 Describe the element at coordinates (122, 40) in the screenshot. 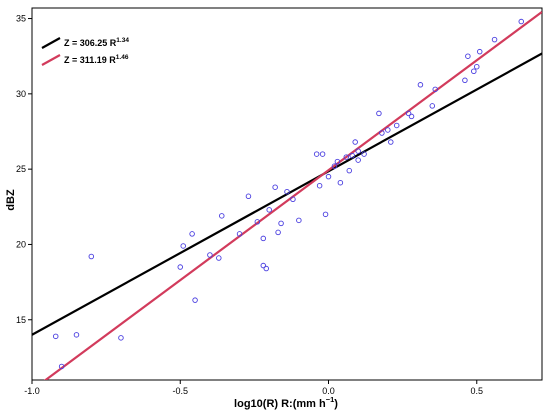

I see `legend-label-black-fit-exponent: 1.34` at that location.